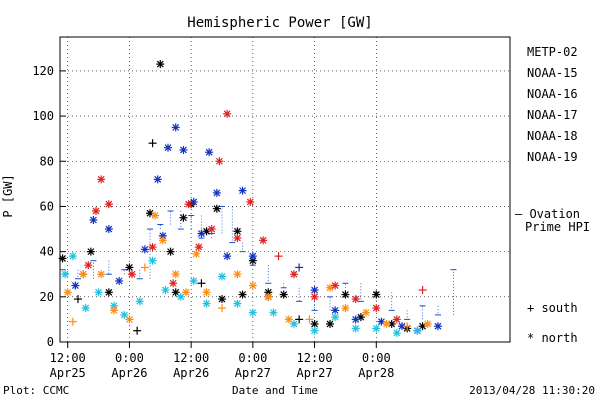  Describe the element at coordinates (47, 297) in the screenshot. I see `y-tick-label: 20` at that location.